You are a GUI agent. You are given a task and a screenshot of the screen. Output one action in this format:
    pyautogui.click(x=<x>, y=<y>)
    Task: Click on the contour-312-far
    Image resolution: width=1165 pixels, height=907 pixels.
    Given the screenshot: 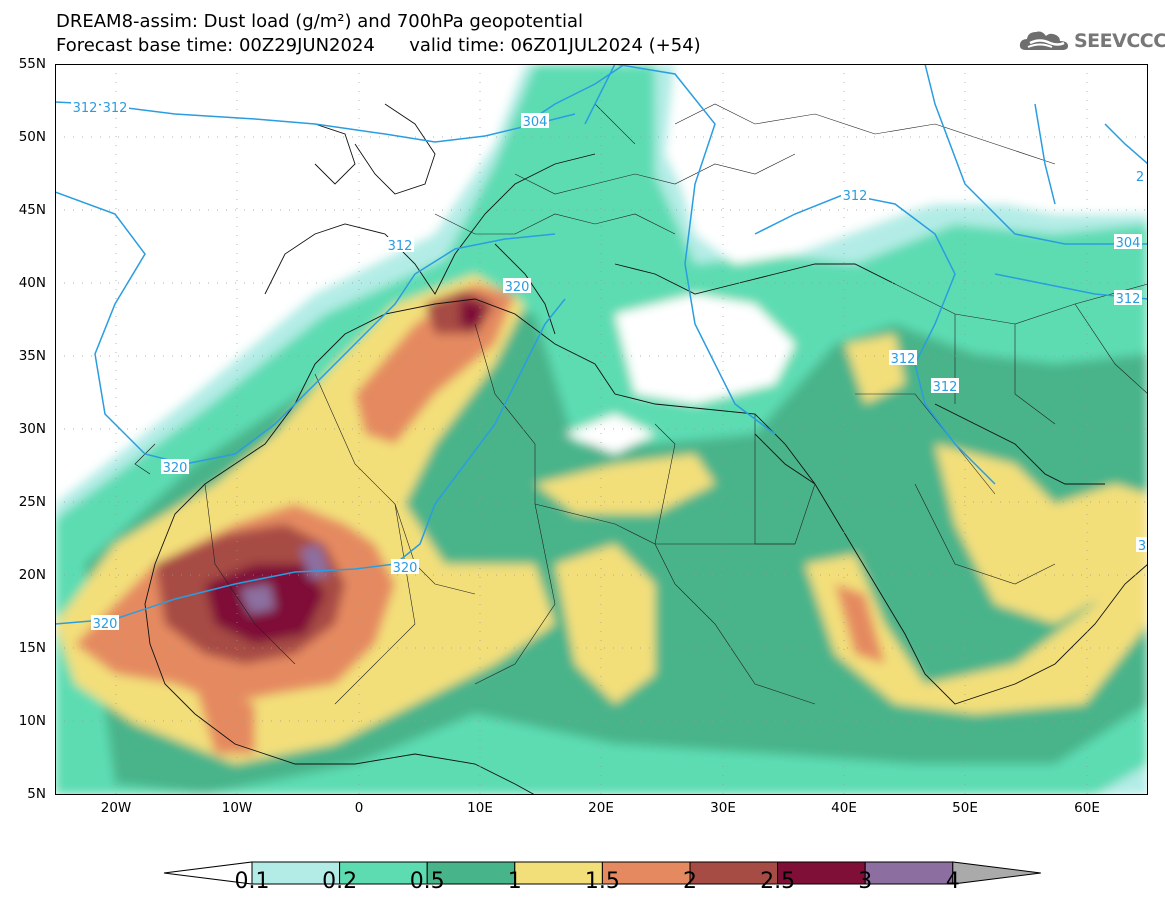 What is the action you would take?
    pyautogui.click(x=1045, y=154)
    